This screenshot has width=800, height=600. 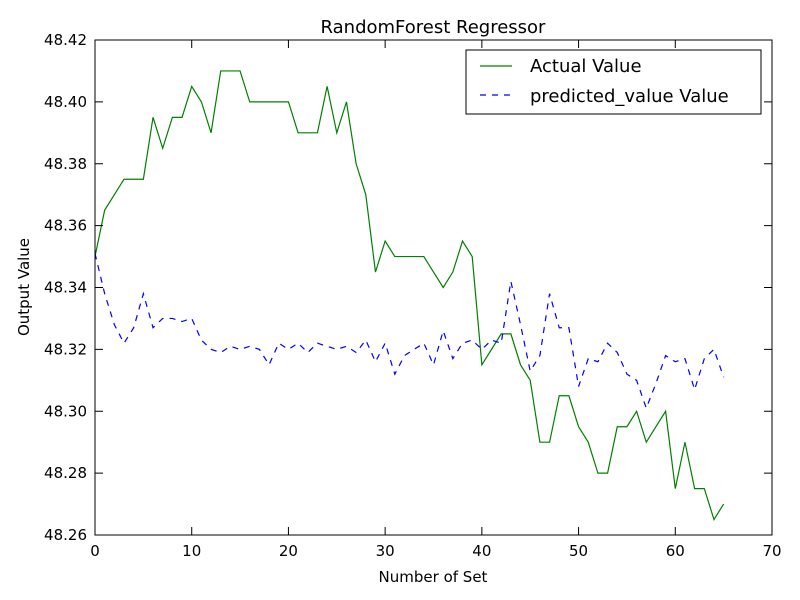 I want to click on legend: Actual Value predicted_value Value, so click(x=613, y=82).